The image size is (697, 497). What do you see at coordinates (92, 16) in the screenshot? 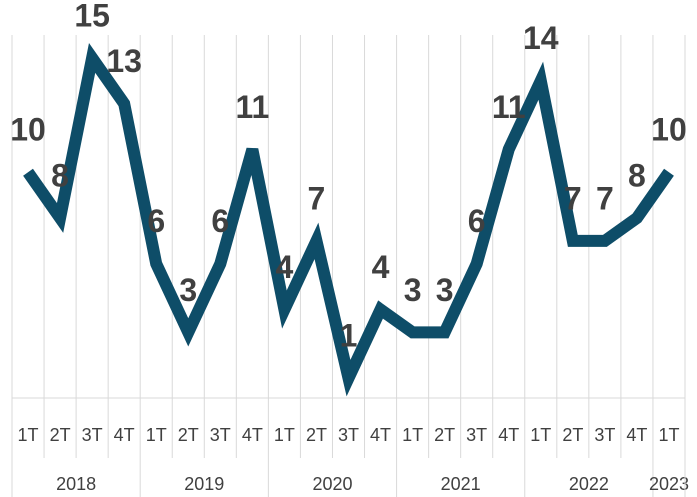
I see `data-label: 15` at bounding box center [92, 16].